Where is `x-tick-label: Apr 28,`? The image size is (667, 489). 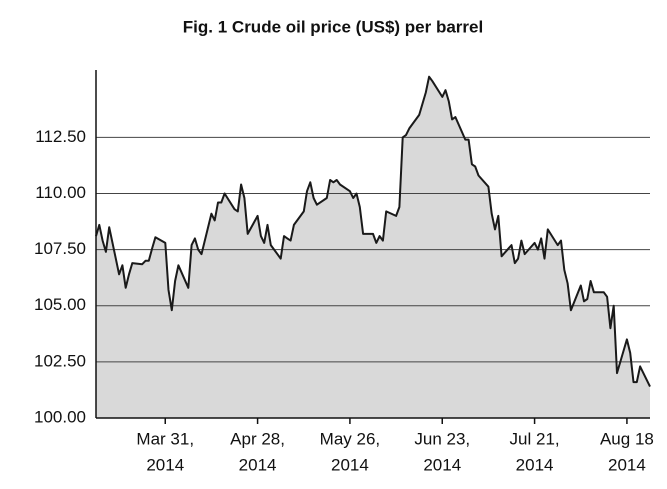 x-tick-label: Apr 28, is located at coordinates (257, 438).